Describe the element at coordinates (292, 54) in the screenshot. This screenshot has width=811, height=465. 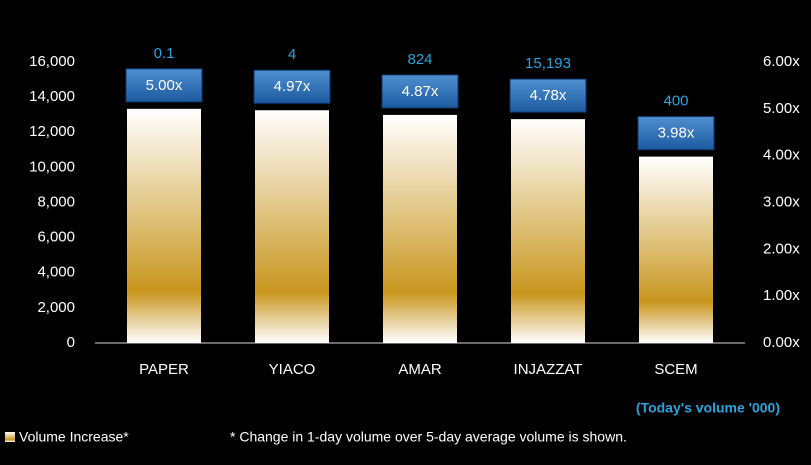
I see `volume-label: 4` at that location.